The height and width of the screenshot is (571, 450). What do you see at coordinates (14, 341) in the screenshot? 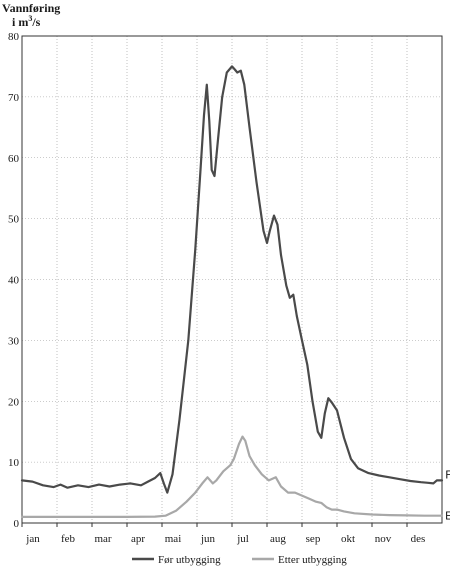
I see `y-tick-label: 30` at bounding box center [14, 341].